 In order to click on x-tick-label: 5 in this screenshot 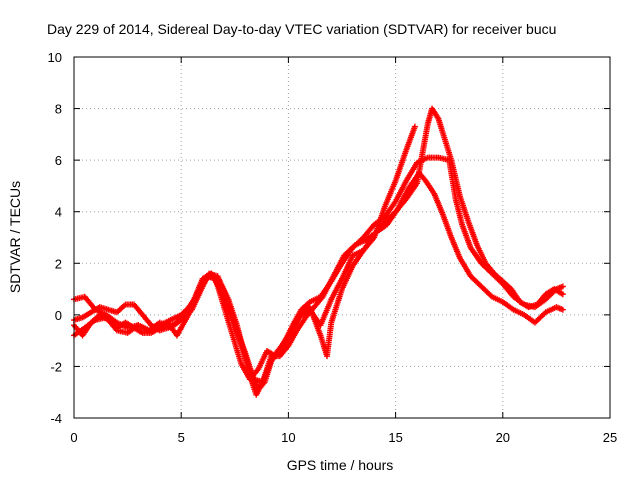, I will do `click(181, 437)`.